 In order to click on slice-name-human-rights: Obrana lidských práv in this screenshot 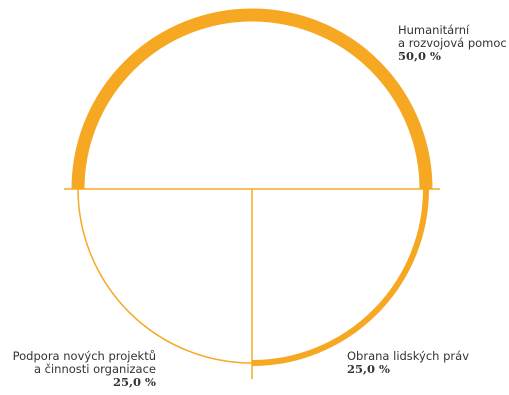, I will do `click(408, 356)`.